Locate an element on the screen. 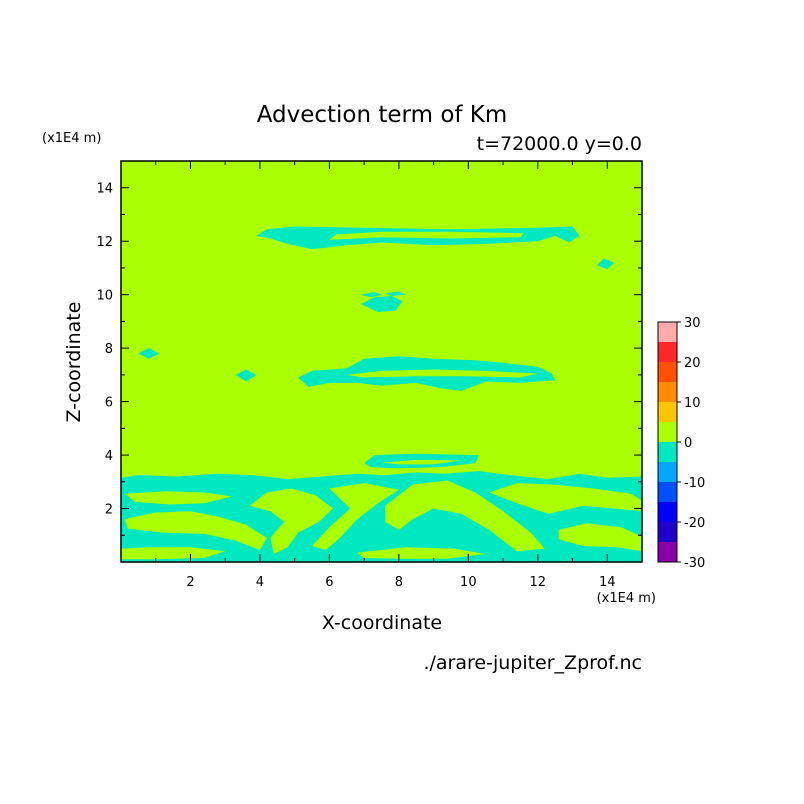 The width and height of the screenshot is (804, 804). contour-region-lower-island-g is located at coordinates (600, 537).